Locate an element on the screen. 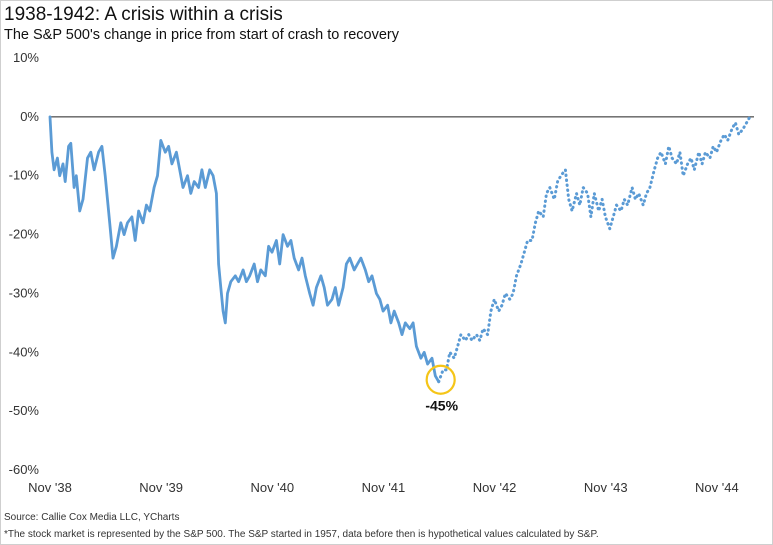  y-axis: 10% 0% -10% -20% -30% -40% -50% -60% is located at coordinates (24, 263).